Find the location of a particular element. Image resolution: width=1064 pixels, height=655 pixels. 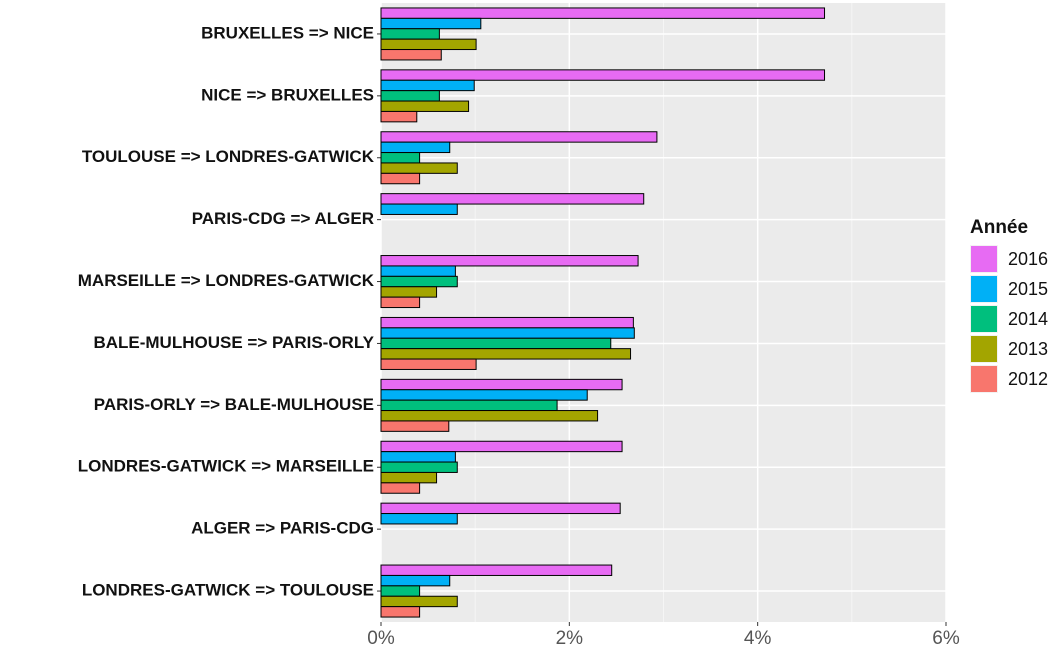

x-tick-label: 6% is located at coordinates (946, 638).